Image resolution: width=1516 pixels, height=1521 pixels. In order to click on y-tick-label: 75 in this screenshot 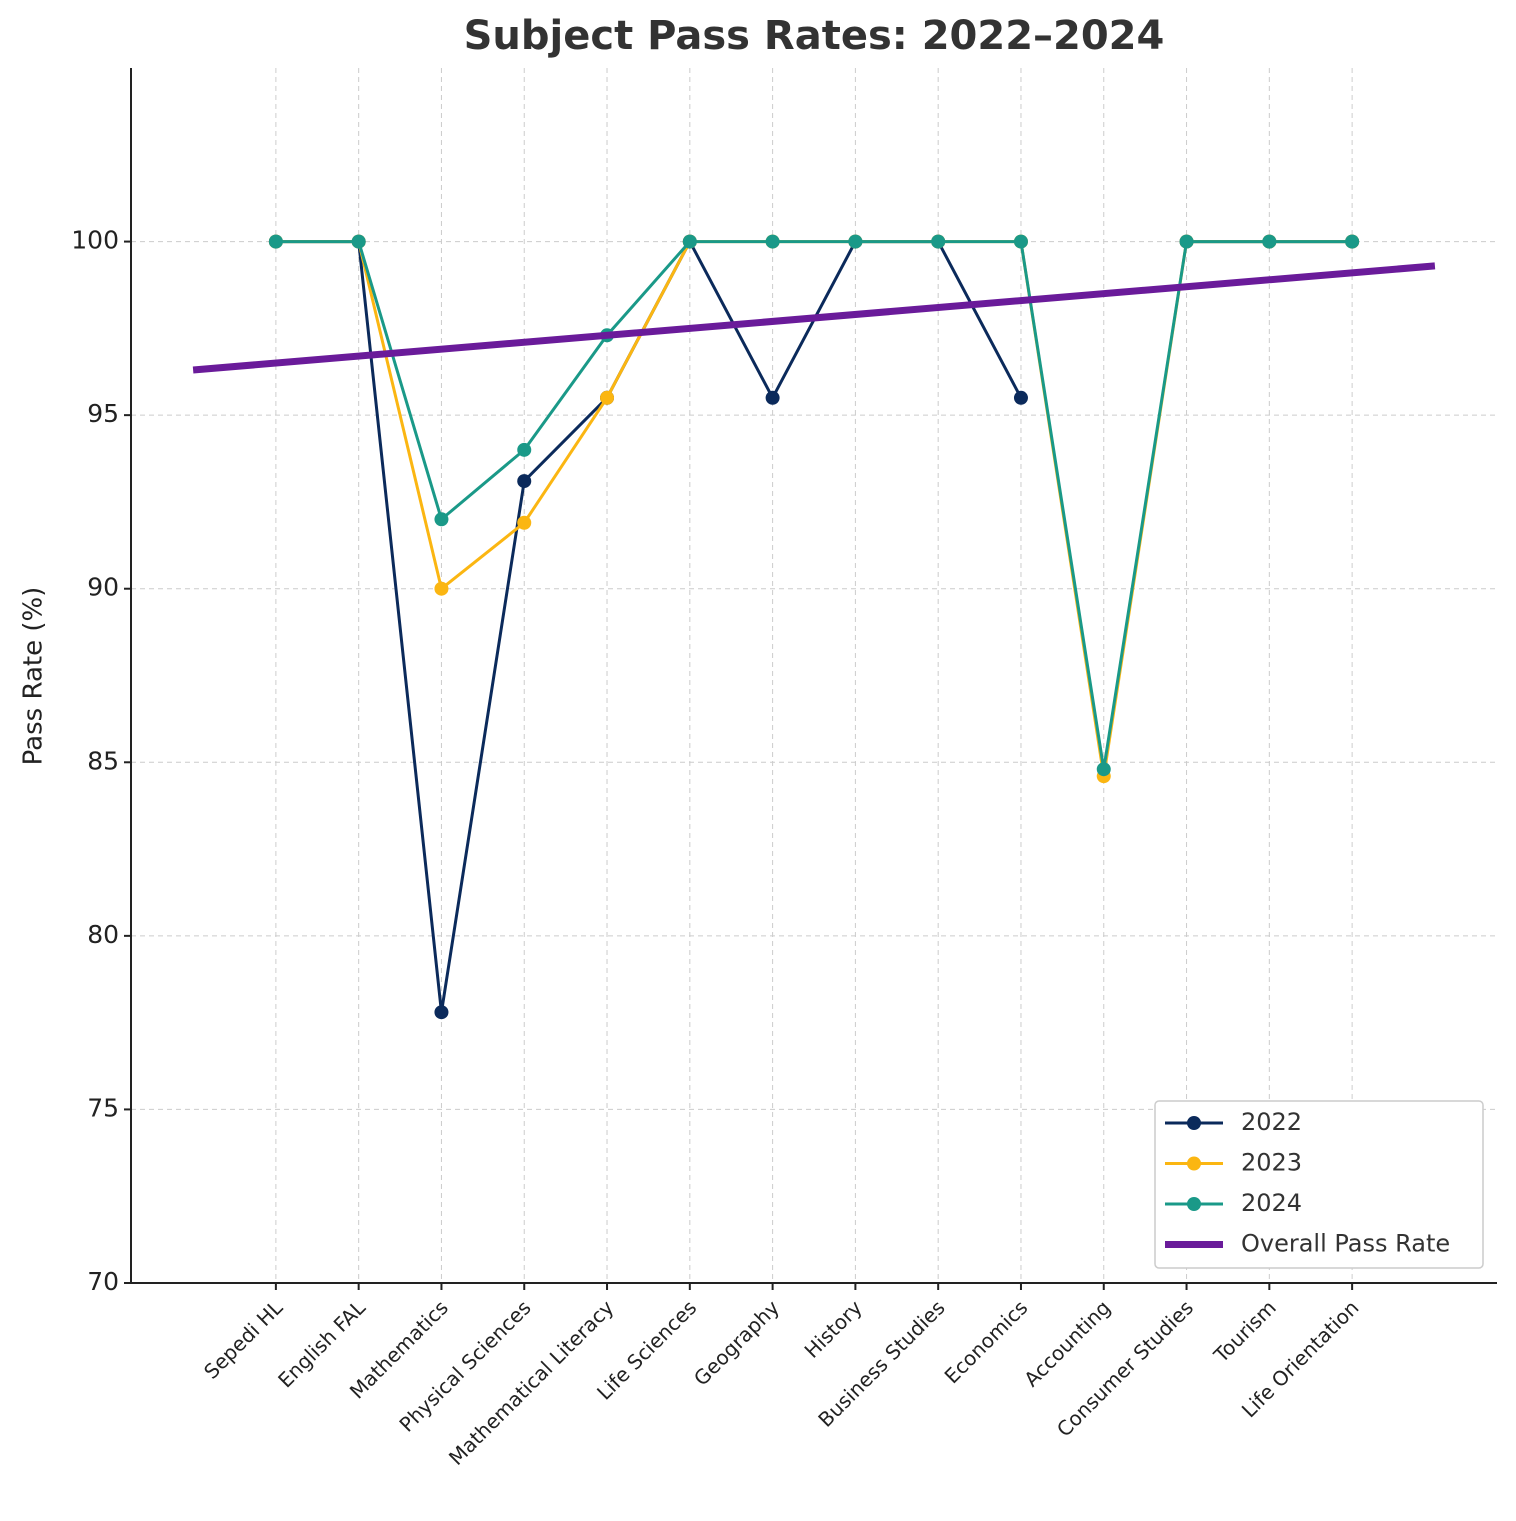, I will do `click(103, 1107)`.